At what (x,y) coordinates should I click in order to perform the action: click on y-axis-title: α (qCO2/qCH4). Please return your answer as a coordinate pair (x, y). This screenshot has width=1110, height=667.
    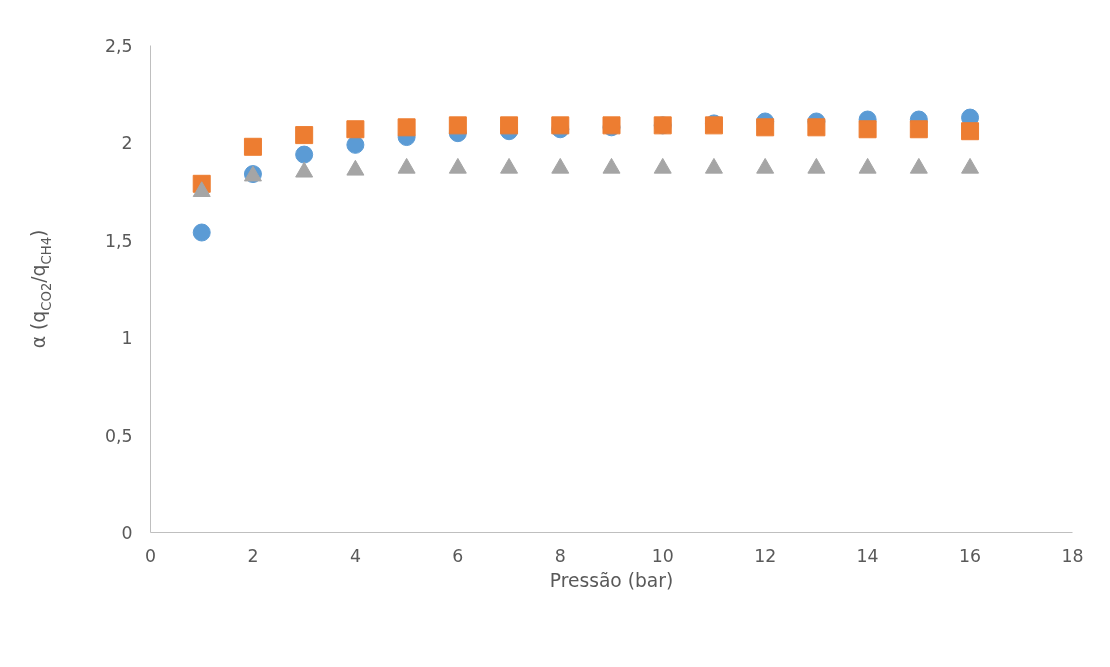
    Looking at the image, I should click on (40, 289).